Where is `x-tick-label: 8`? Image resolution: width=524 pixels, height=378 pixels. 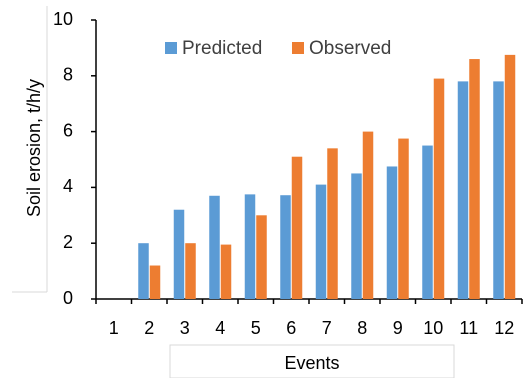
x-tick-label: 8 is located at coordinates (362, 328).